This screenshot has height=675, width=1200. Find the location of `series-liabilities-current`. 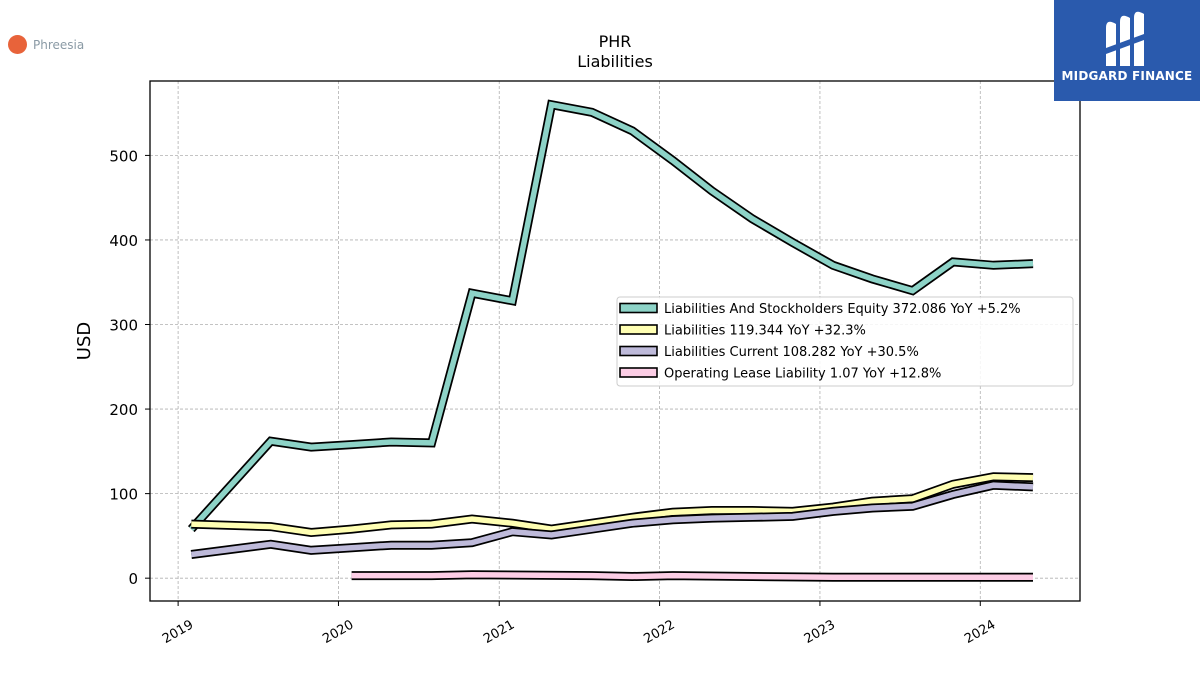

series-liabilities-current is located at coordinates (612, 519).